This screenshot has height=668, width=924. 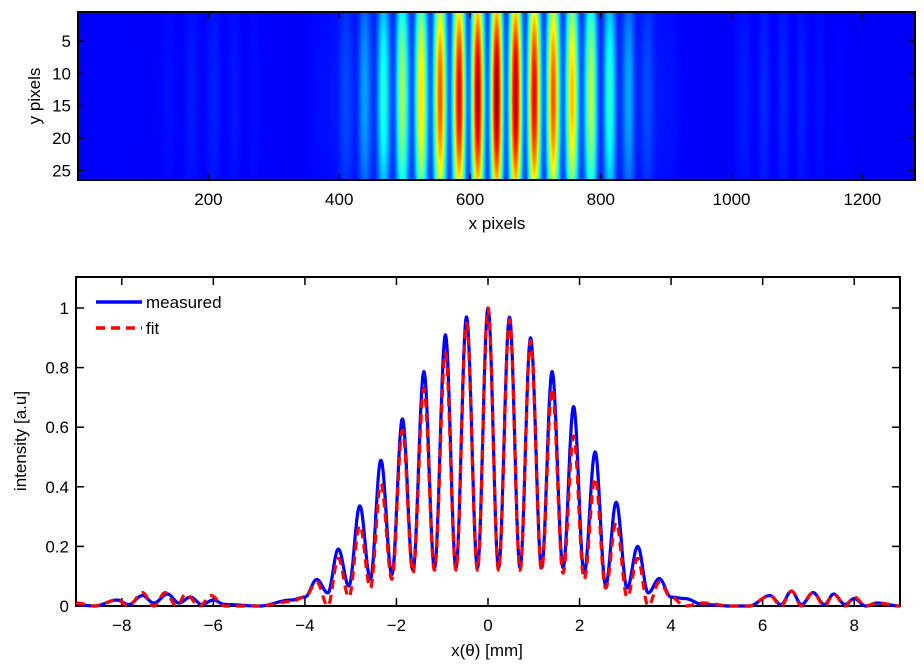 What do you see at coordinates (20, 441) in the screenshot?
I see `bottom-y-axis-label: intensity [a.u]` at bounding box center [20, 441].